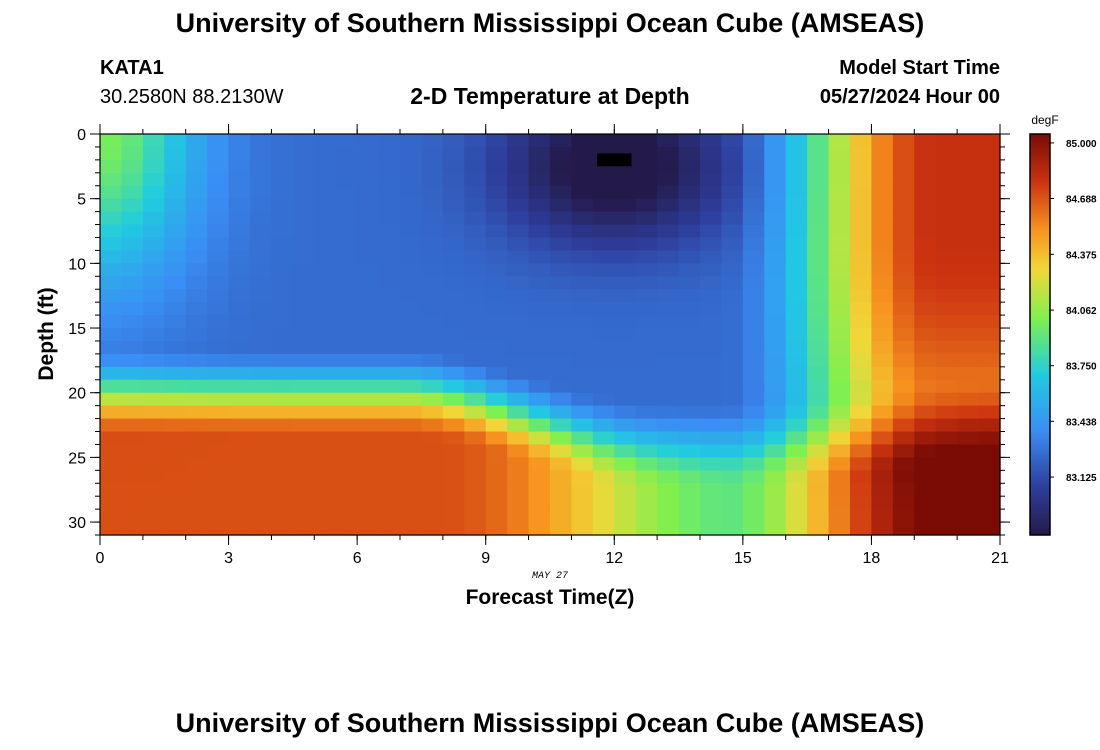 Image resolution: width=1100 pixels, height=750 pixels. I want to click on x-tick-label: 12, so click(614, 558).